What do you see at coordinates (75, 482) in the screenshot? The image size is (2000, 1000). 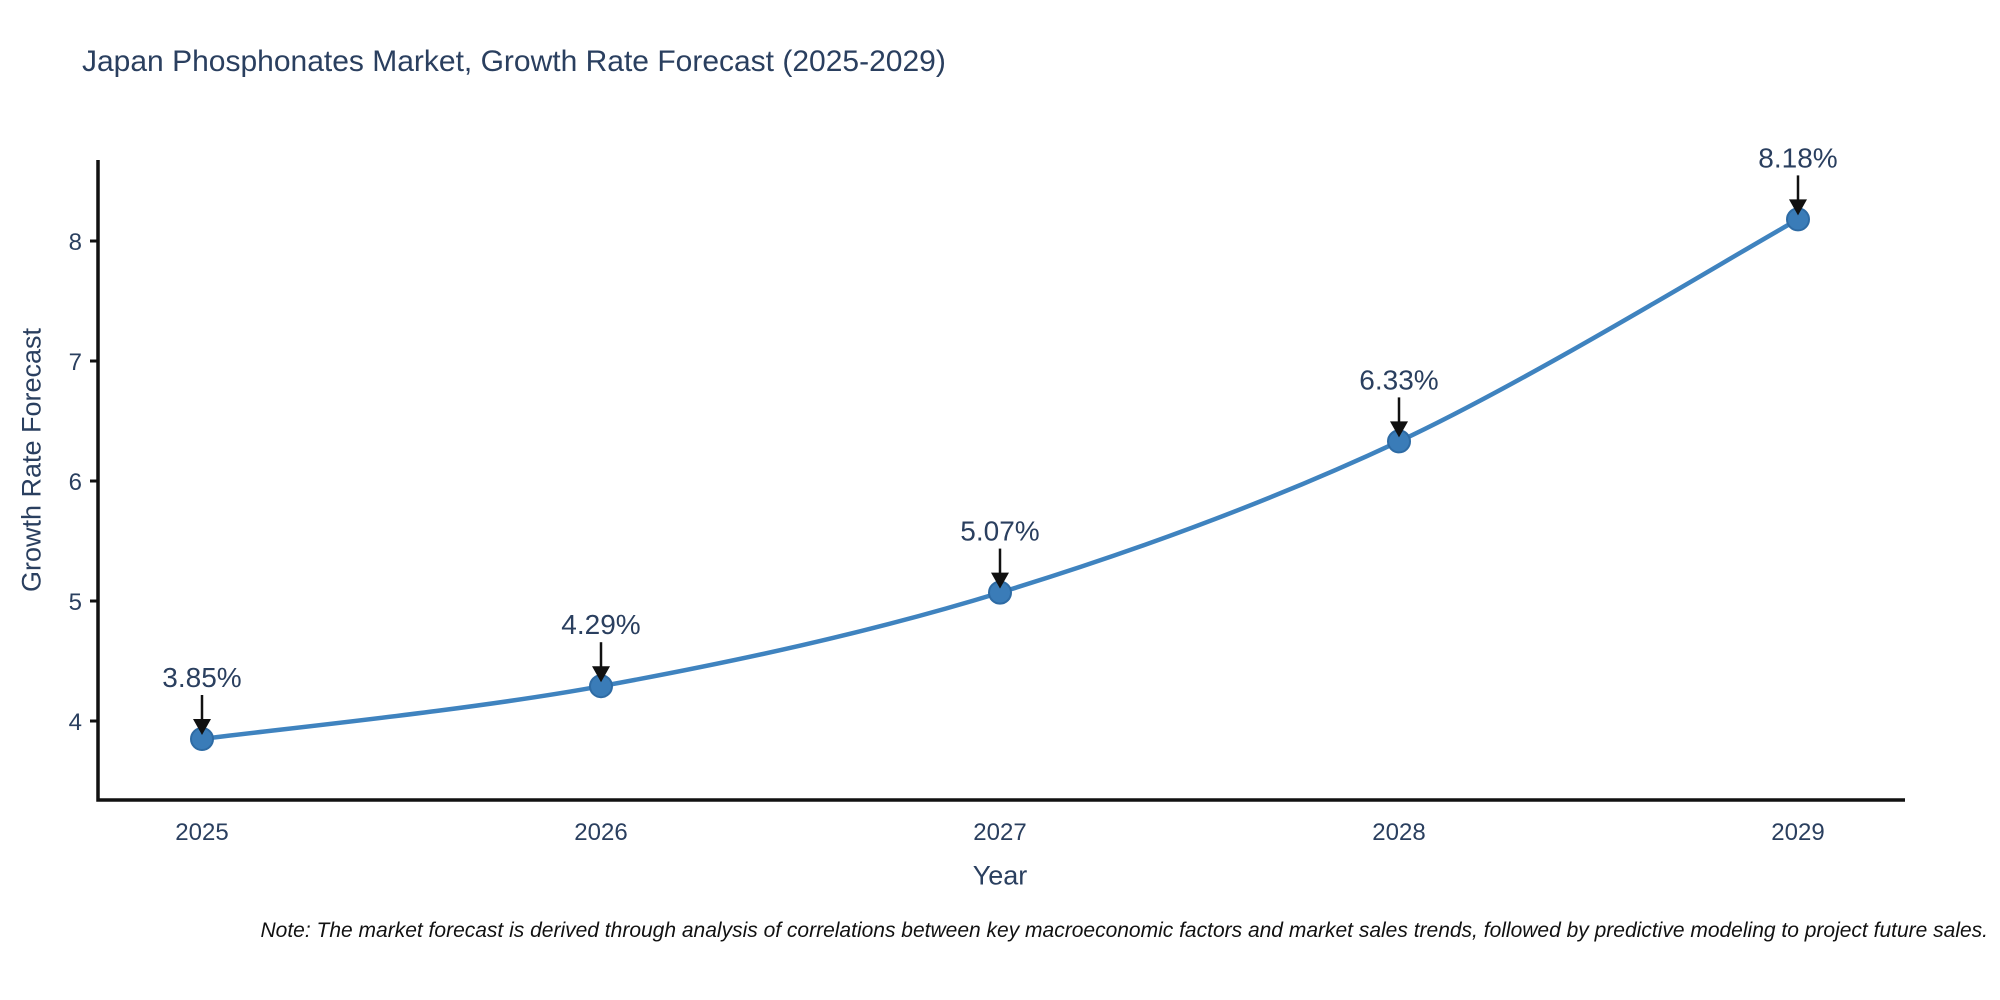 I see `y-tick-label: 6` at bounding box center [75, 482].